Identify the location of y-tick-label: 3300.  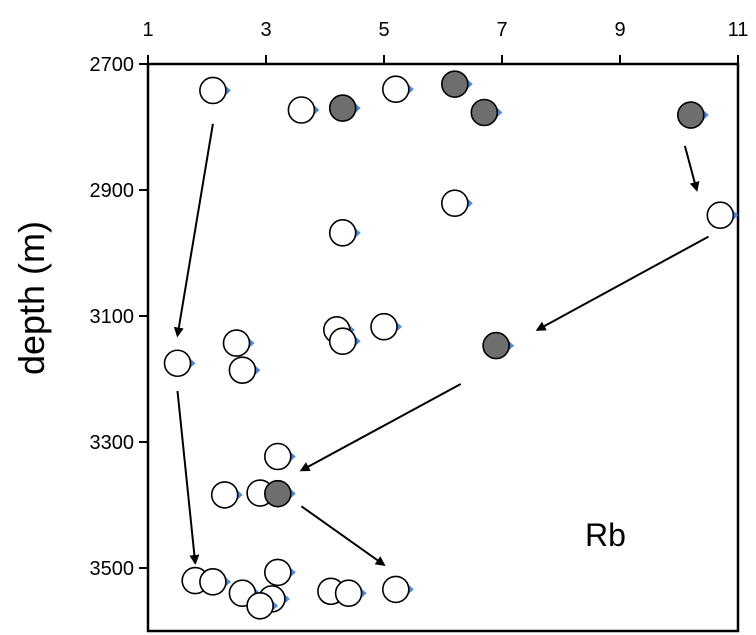
(112, 443).